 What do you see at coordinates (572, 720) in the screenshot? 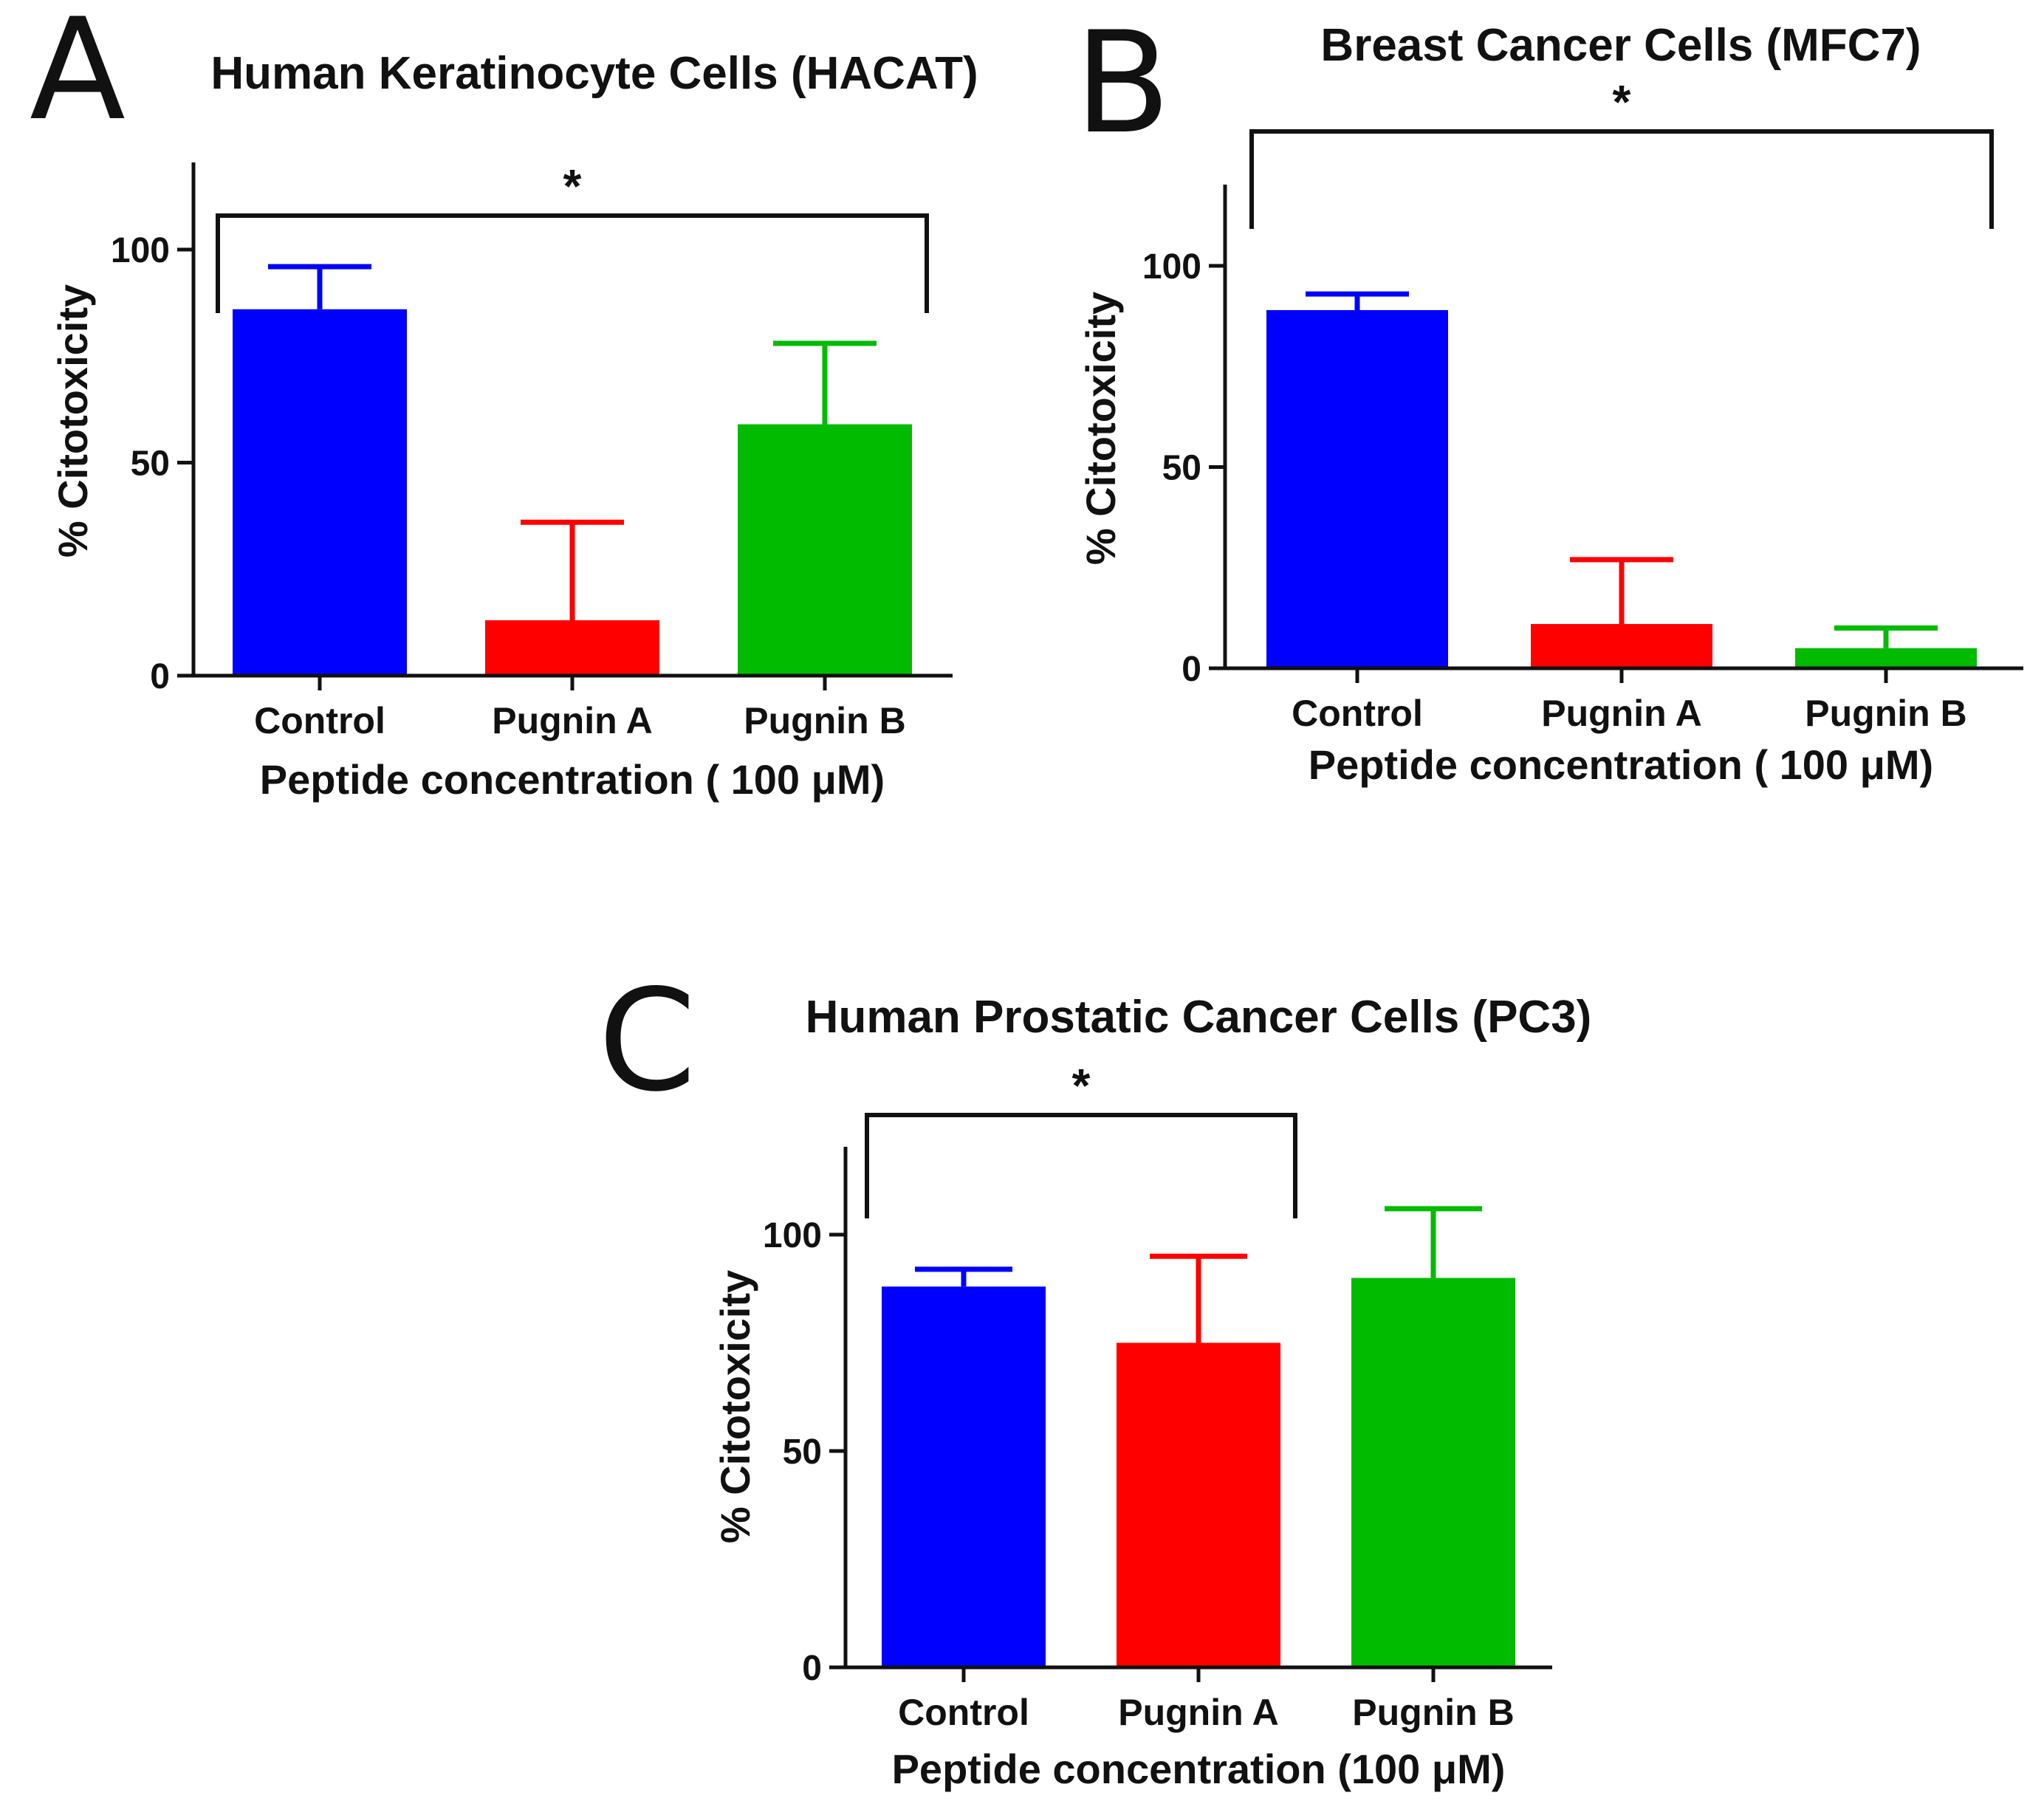
I see `panel-a-category-label: Pugnin A` at bounding box center [572, 720].